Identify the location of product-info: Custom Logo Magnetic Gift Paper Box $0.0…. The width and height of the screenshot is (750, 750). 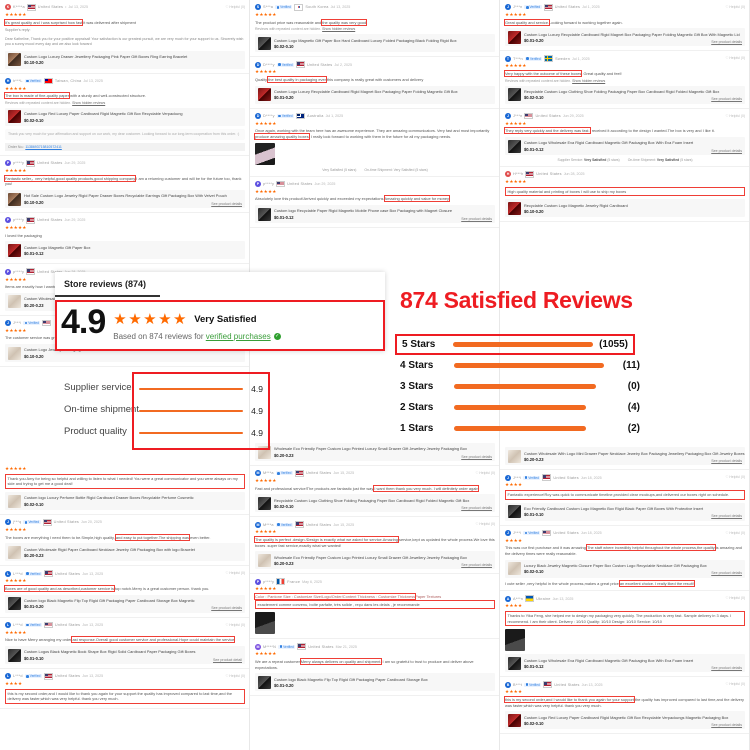
(133, 251).